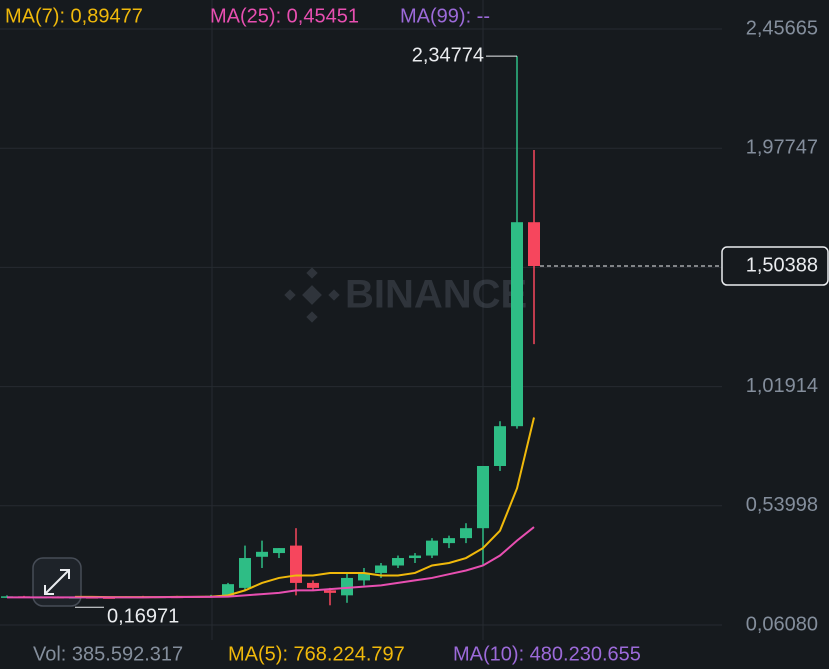 The width and height of the screenshot is (829, 669). What do you see at coordinates (108, 654) in the screenshot?
I see `volume-label: Vol: 385.592.317` at bounding box center [108, 654].